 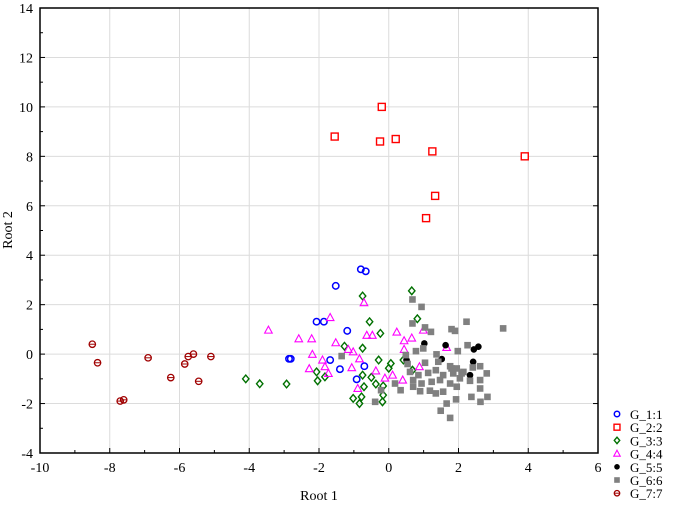 I want to click on square-marker, so click(x=524, y=156).